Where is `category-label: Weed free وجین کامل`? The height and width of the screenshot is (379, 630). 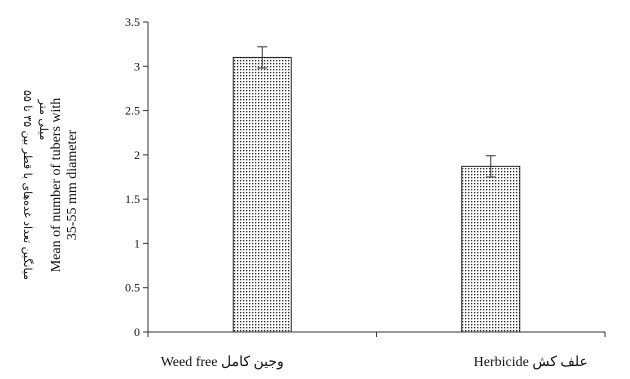 category-label: Weed free وجین کامل is located at coordinates (222, 362).